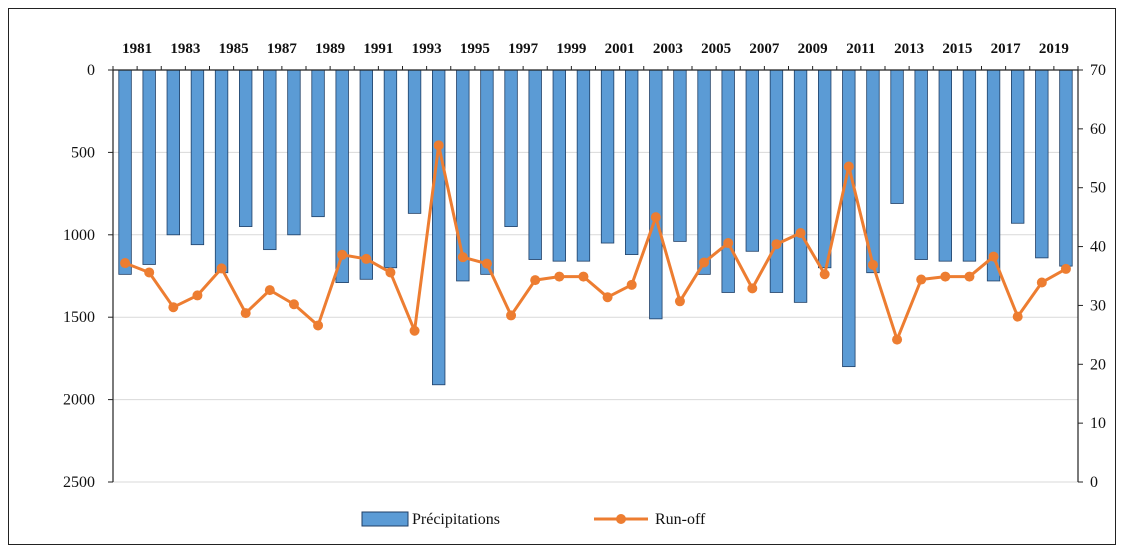 The height and width of the screenshot is (555, 1127). What do you see at coordinates (79, 235) in the screenshot?
I see `left-tick-label: 1000` at bounding box center [79, 235].